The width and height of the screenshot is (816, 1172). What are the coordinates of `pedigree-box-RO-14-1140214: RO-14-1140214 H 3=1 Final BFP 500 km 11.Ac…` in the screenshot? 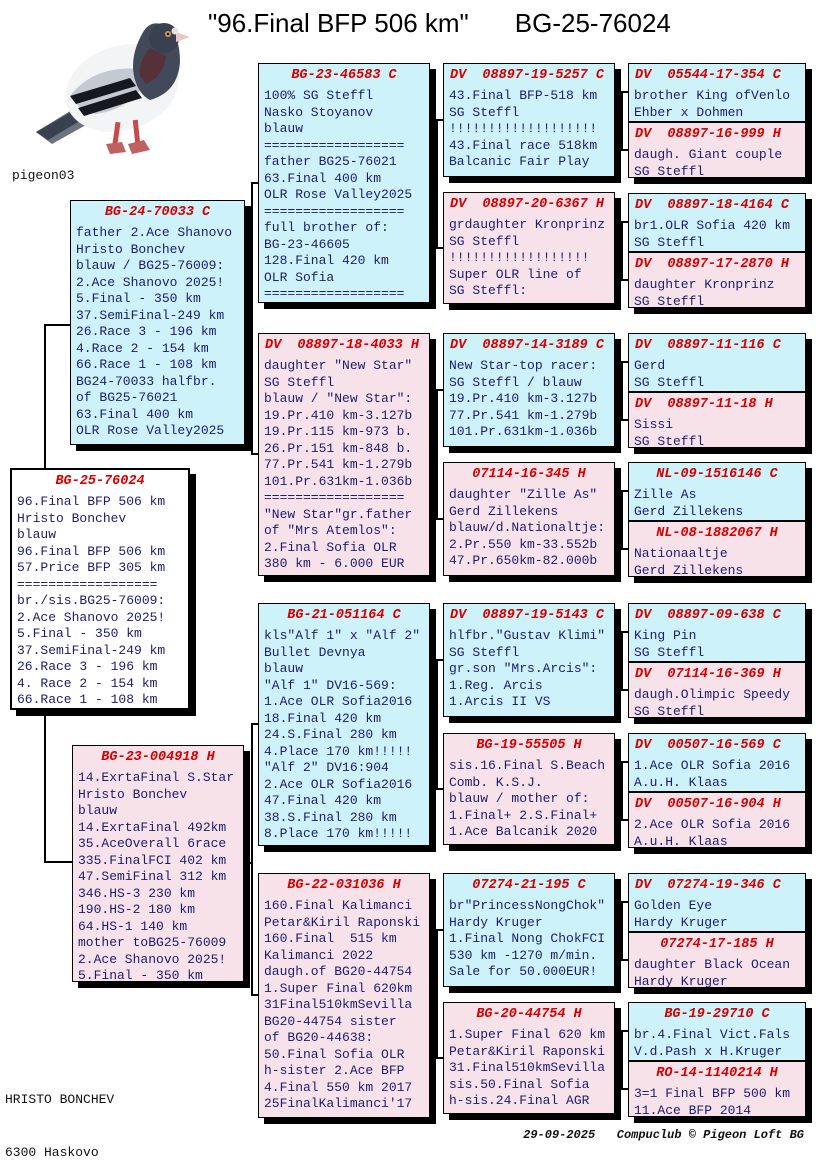 It's located at (717, 1089).